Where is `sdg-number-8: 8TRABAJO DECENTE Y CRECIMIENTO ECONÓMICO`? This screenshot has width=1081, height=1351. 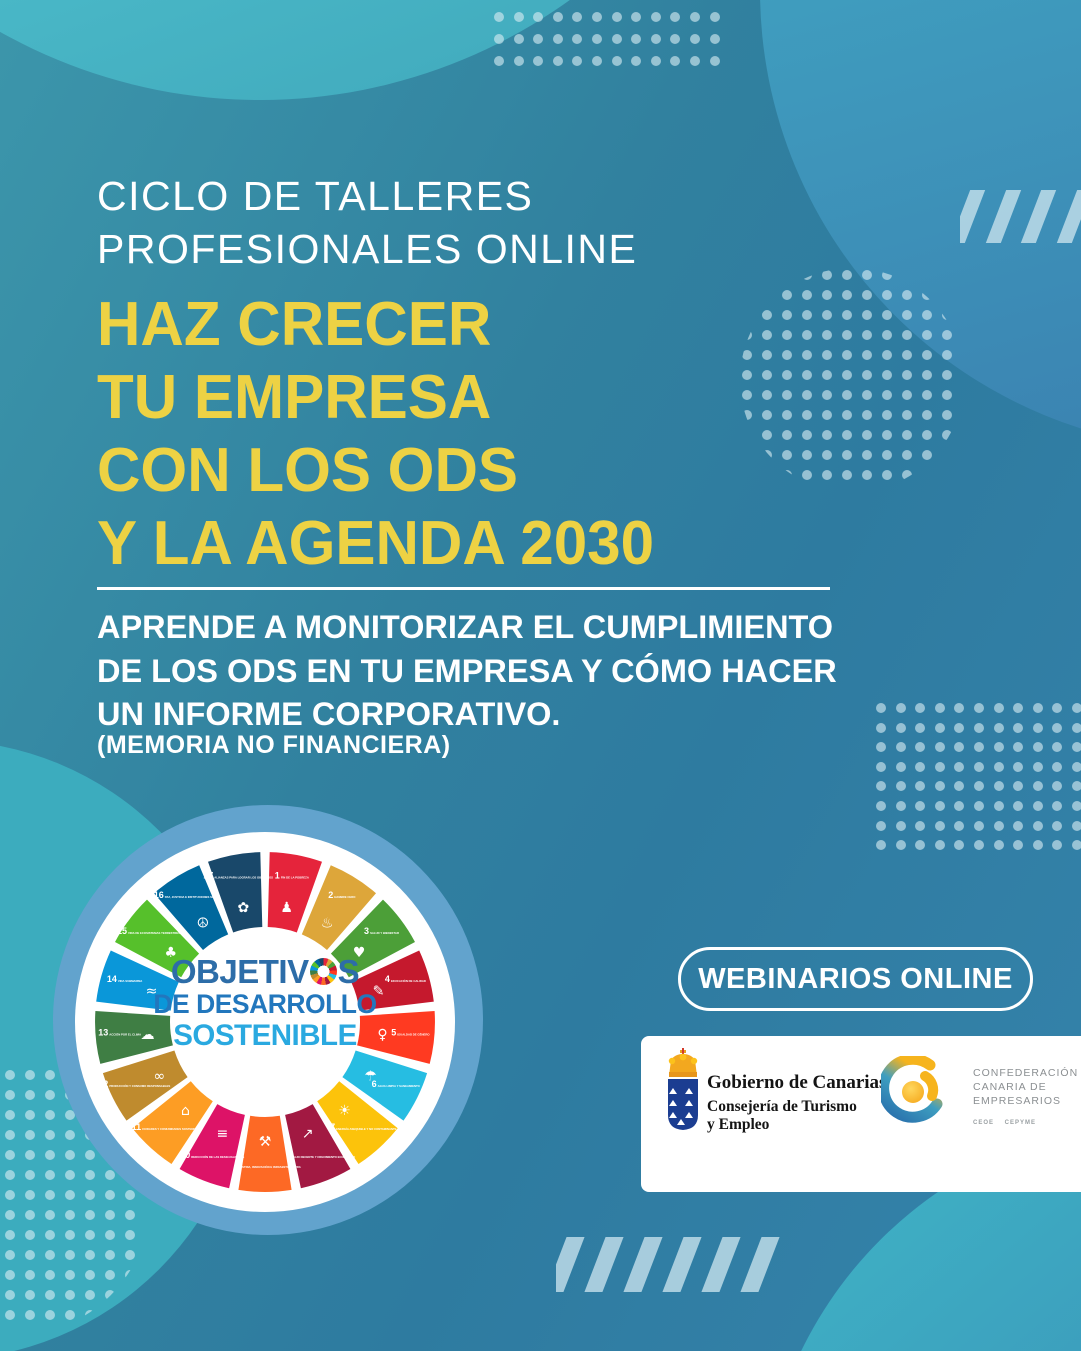 sdg-number-8: 8TRABAJO DECENTE Y CRECIMIENTO ECONÓMICO is located at coordinates (318, 1155).